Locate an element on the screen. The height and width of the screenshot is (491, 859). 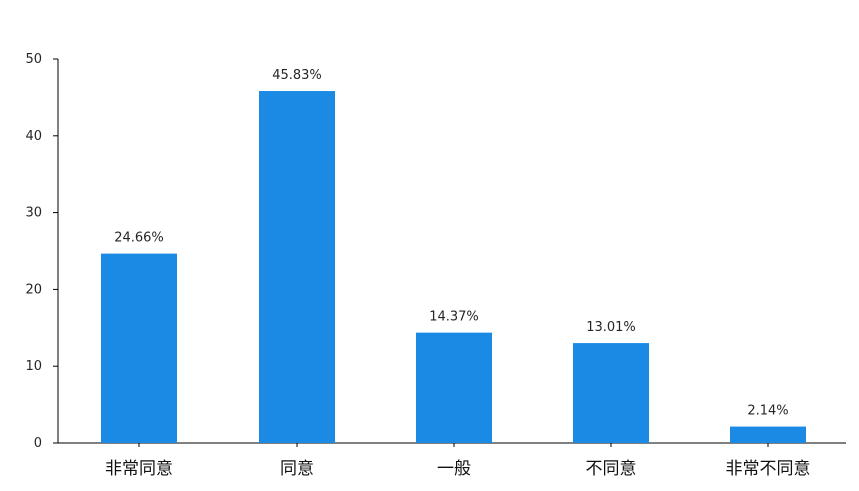
data-label: 24.66% is located at coordinates (139, 238).